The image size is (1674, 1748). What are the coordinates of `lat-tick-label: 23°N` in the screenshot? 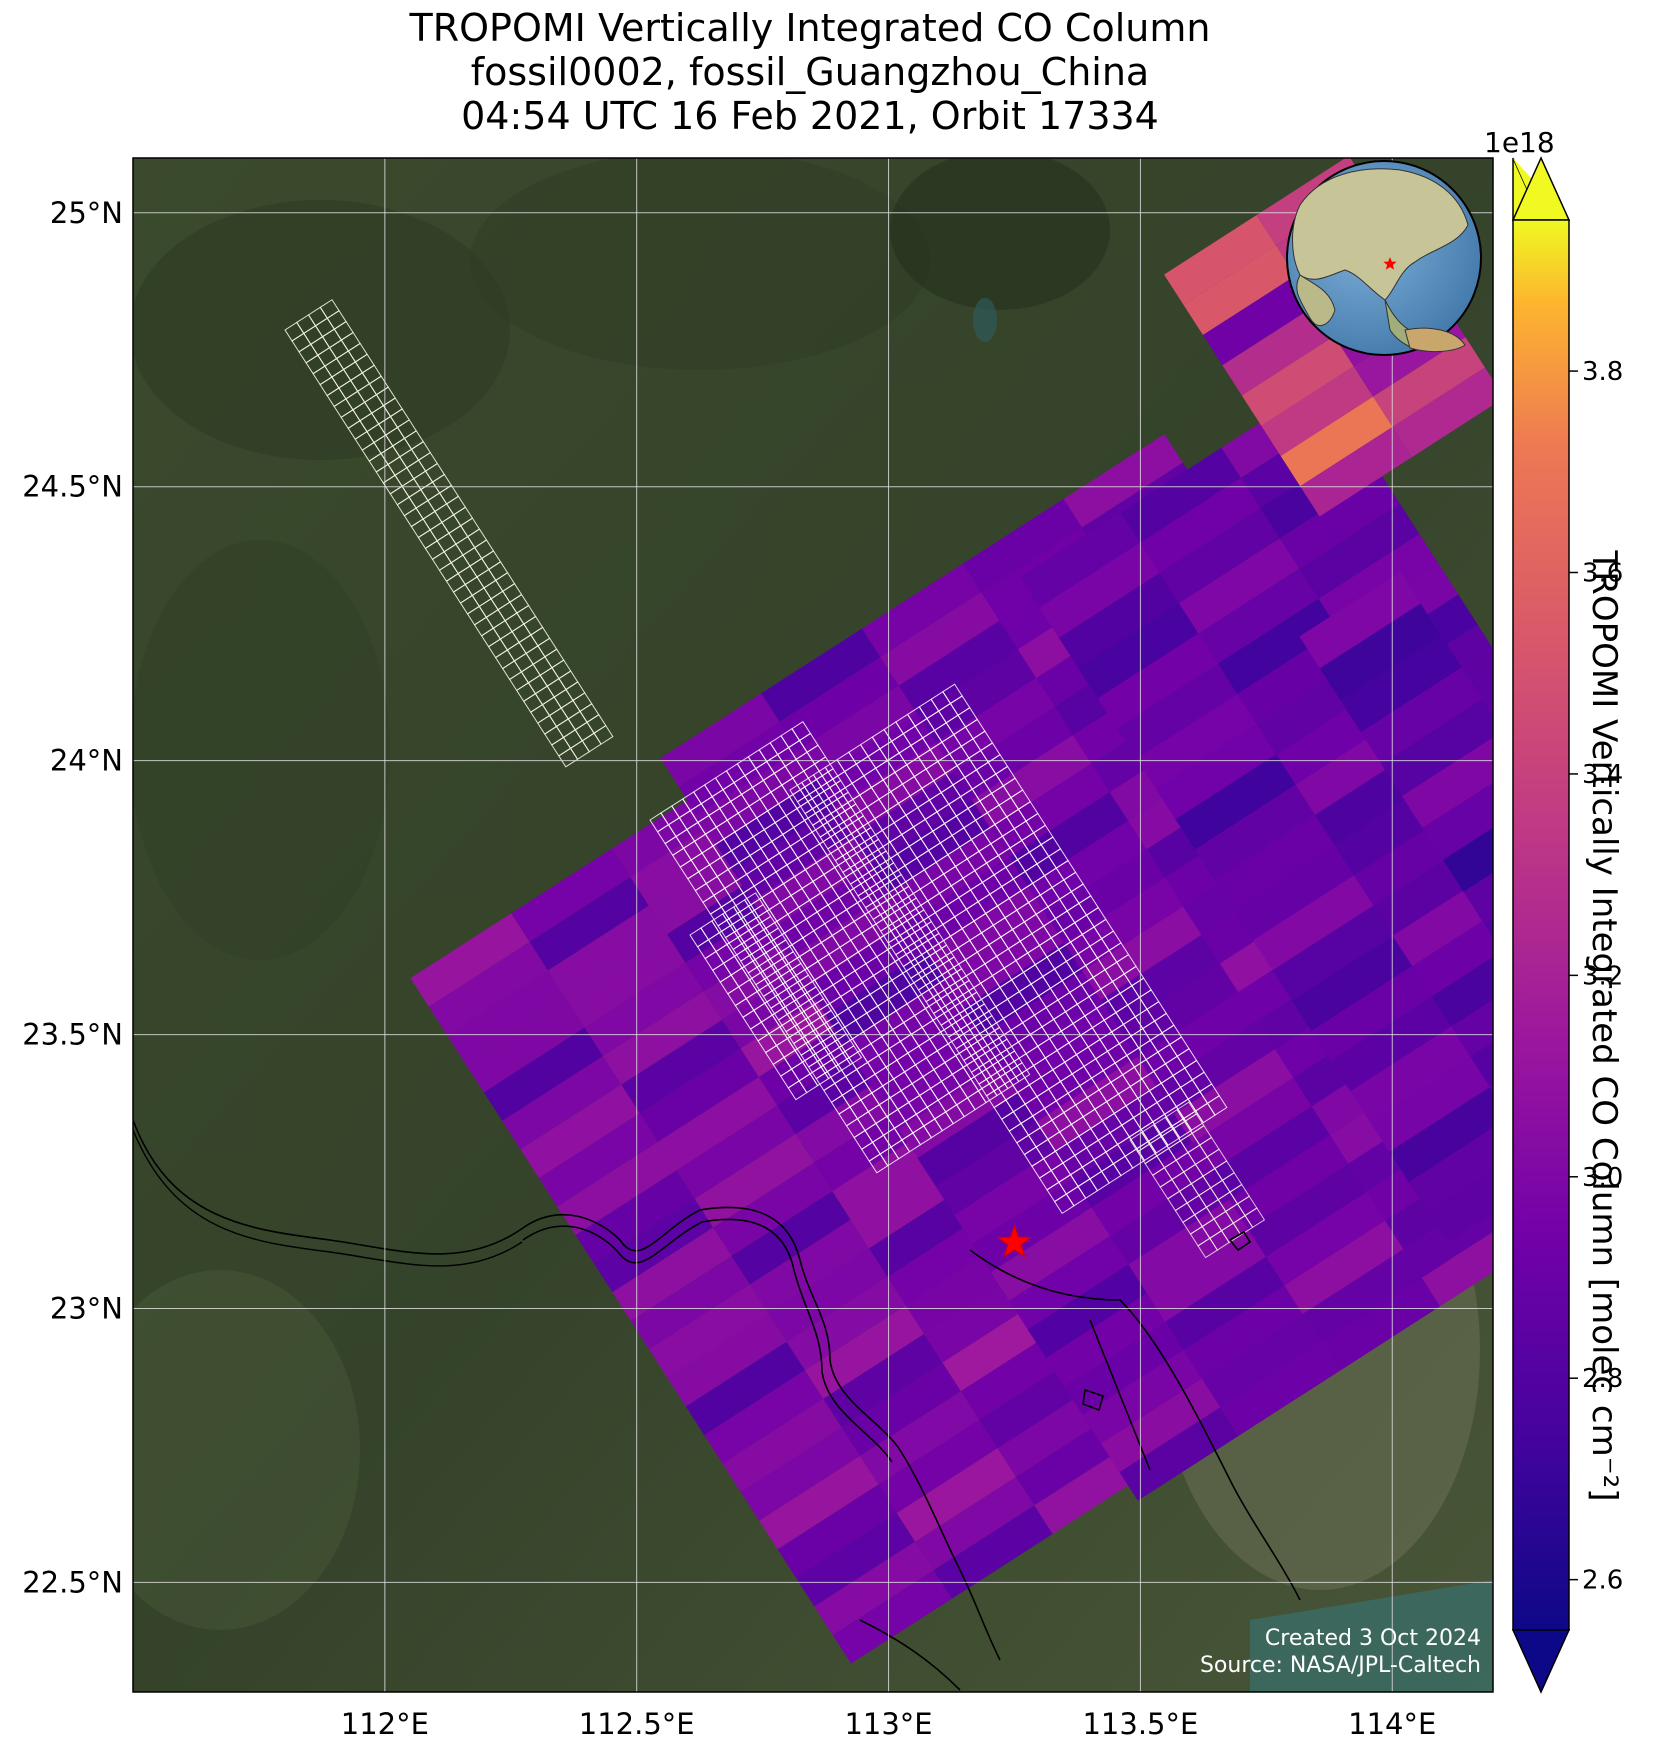 It's located at (86, 1309).